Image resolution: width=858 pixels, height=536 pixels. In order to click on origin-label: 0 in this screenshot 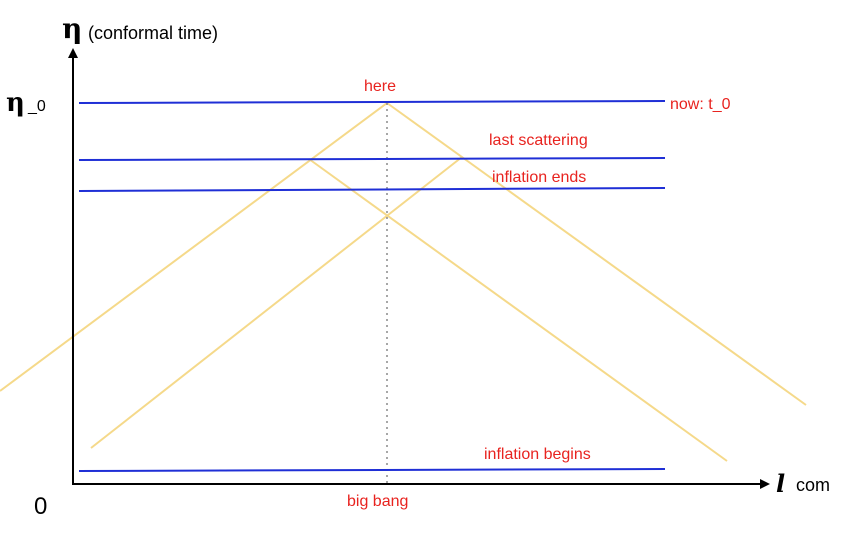, I will do `click(40, 506)`.